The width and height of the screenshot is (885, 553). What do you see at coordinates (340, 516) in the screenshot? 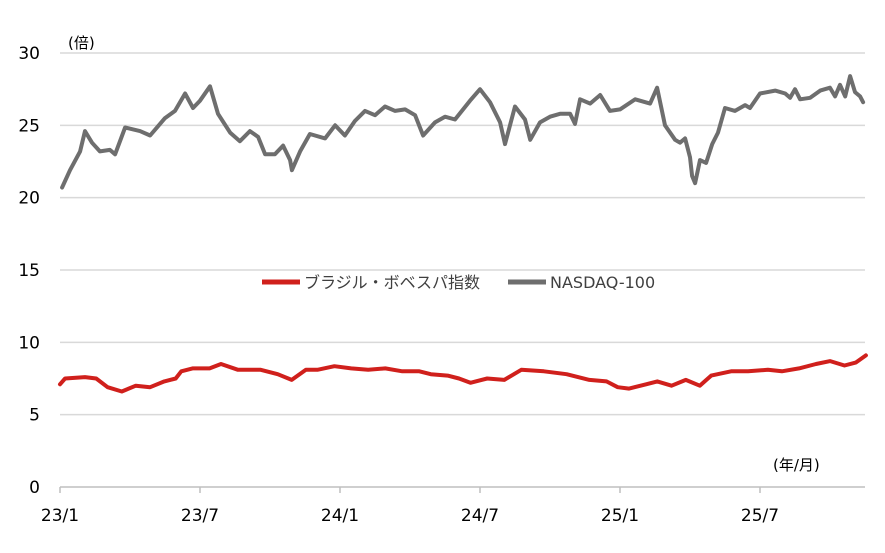
I see `x-tick-label: 24/1` at bounding box center [340, 516].